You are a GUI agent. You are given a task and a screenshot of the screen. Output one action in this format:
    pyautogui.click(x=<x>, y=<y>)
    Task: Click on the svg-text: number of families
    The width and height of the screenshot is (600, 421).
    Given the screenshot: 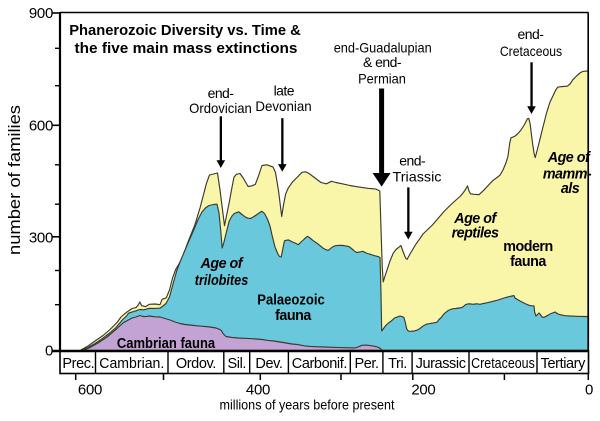 What is the action you would take?
    pyautogui.click(x=15, y=180)
    